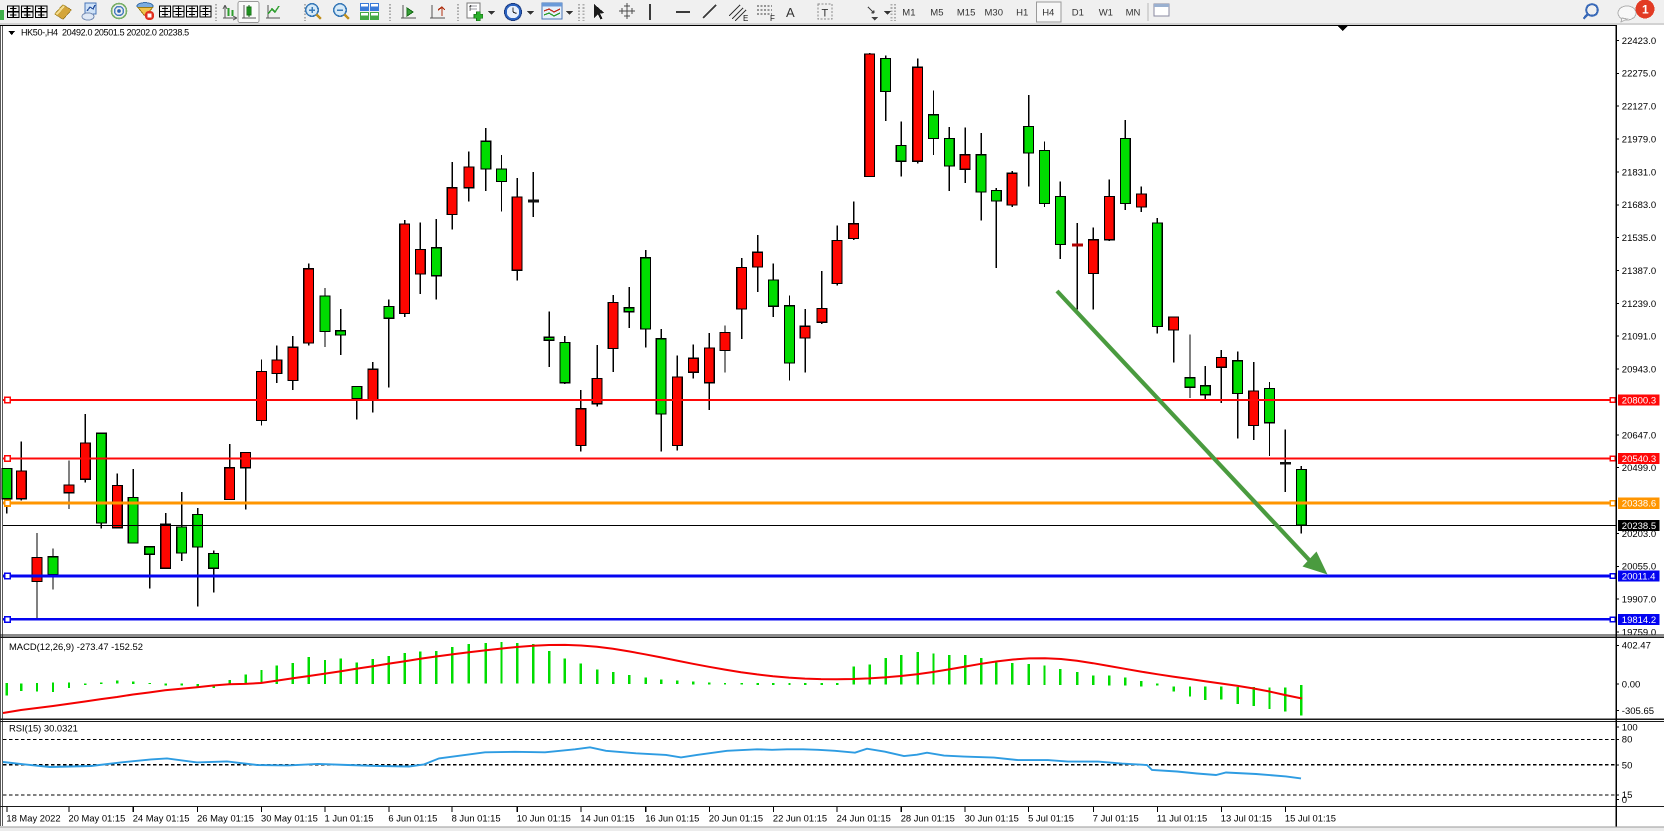 This screenshot has width=1664, height=836. I want to click on svg-text: 15 Jul 01:15, so click(1310, 817).